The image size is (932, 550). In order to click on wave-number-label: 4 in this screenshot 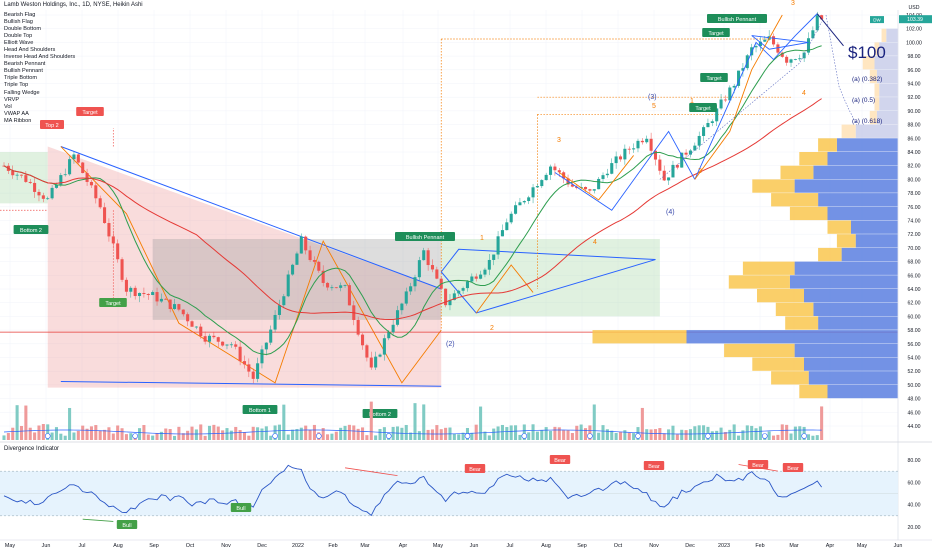, I will do `click(804, 93)`.